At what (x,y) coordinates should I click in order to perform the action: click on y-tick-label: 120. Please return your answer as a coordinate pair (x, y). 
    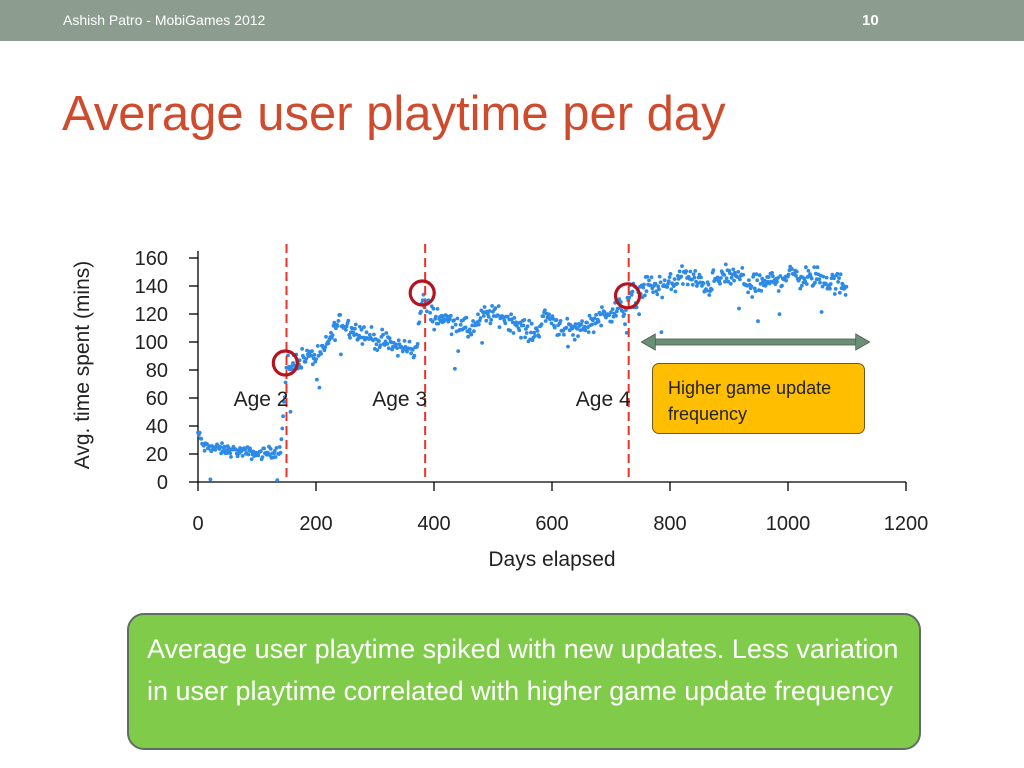
    Looking at the image, I should click on (151, 315).